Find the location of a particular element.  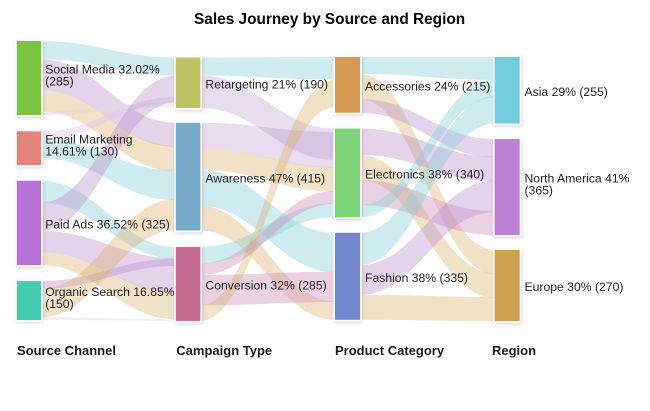

svg-text: Europe 30% (270) is located at coordinates (574, 287).